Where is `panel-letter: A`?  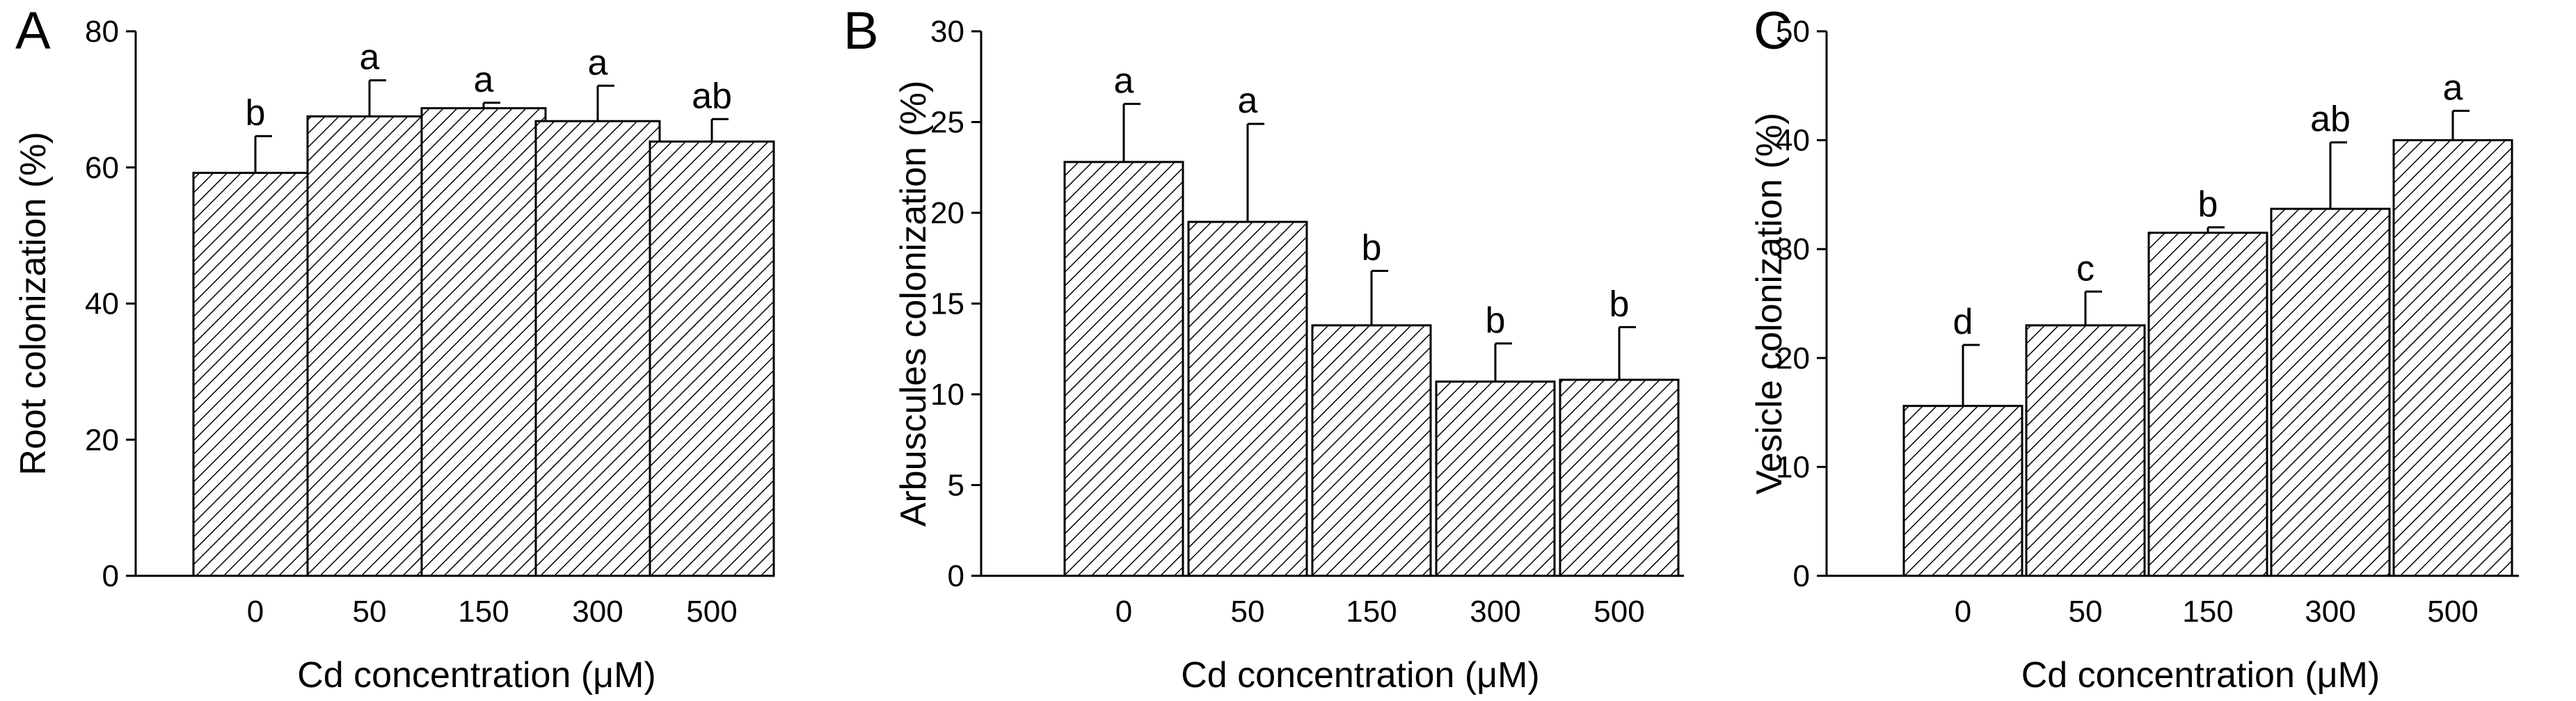 panel-letter: A is located at coordinates (33, 31).